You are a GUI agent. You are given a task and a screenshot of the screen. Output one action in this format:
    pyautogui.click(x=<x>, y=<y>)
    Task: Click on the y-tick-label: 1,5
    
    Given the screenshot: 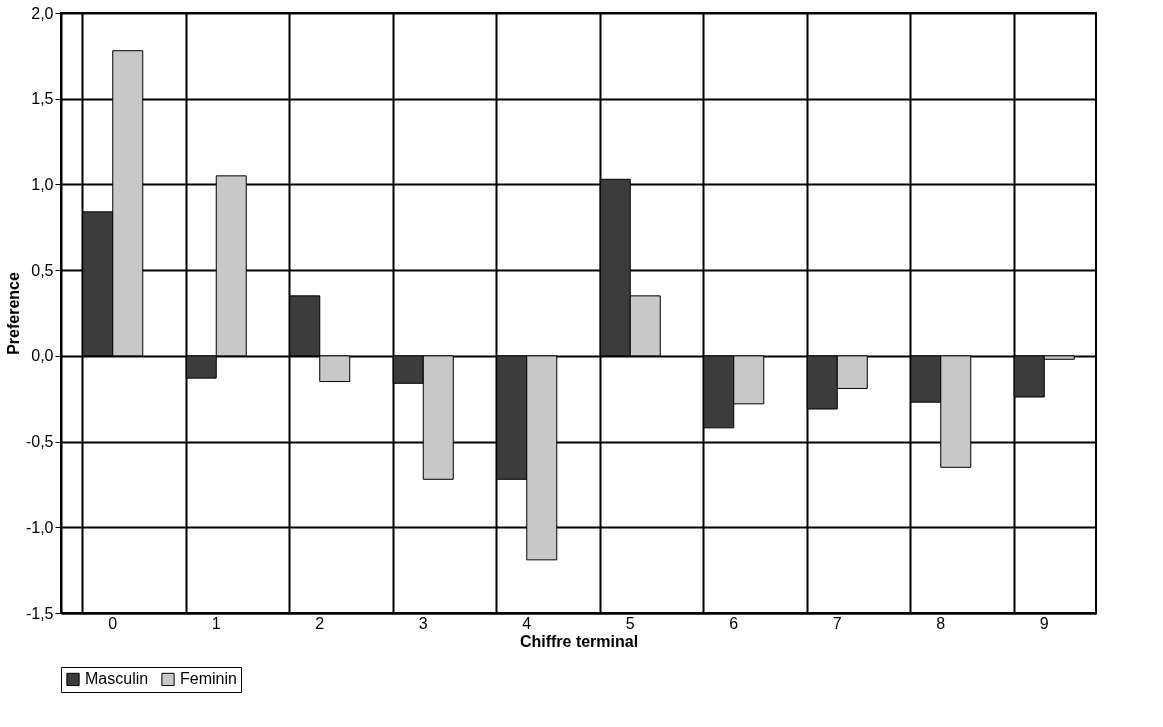 What is the action you would take?
    pyautogui.click(x=42, y=99)
    